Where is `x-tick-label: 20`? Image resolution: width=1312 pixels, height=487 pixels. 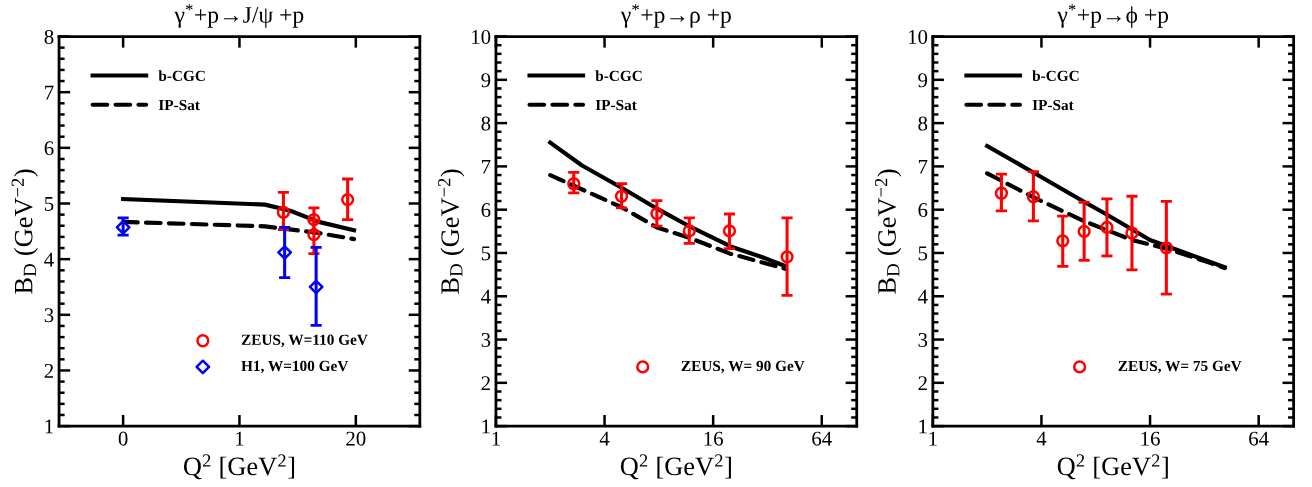 x-tick-label: 20 is located at coordinates (356, 438).